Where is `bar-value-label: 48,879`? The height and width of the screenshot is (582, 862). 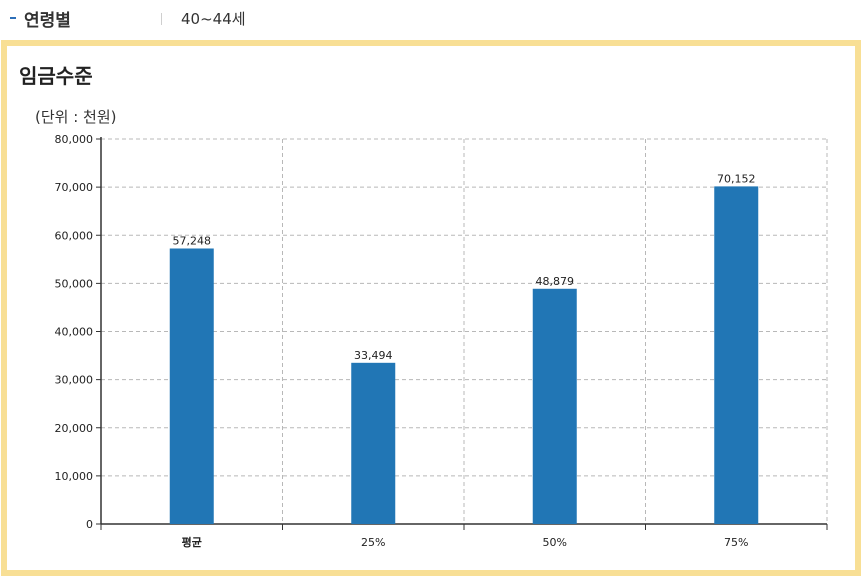
bar-value-label: 48,879 is located at coordinates (555, 281).